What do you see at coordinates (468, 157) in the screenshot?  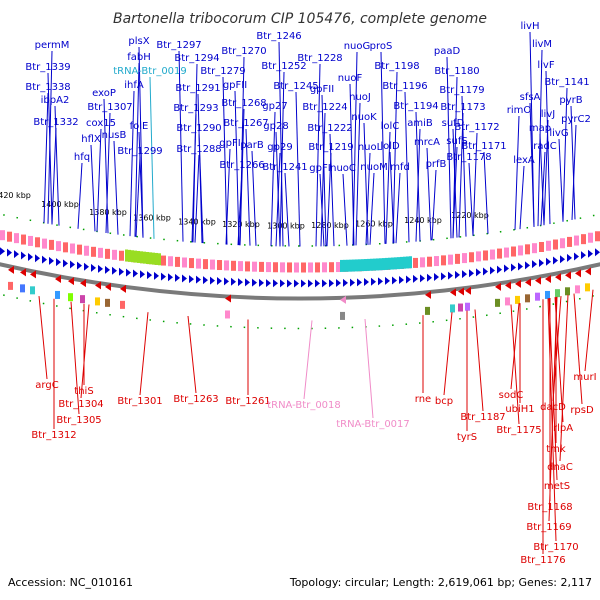 I see `forward-gene-label: Btr_1178` at bounding box center [468, 157].